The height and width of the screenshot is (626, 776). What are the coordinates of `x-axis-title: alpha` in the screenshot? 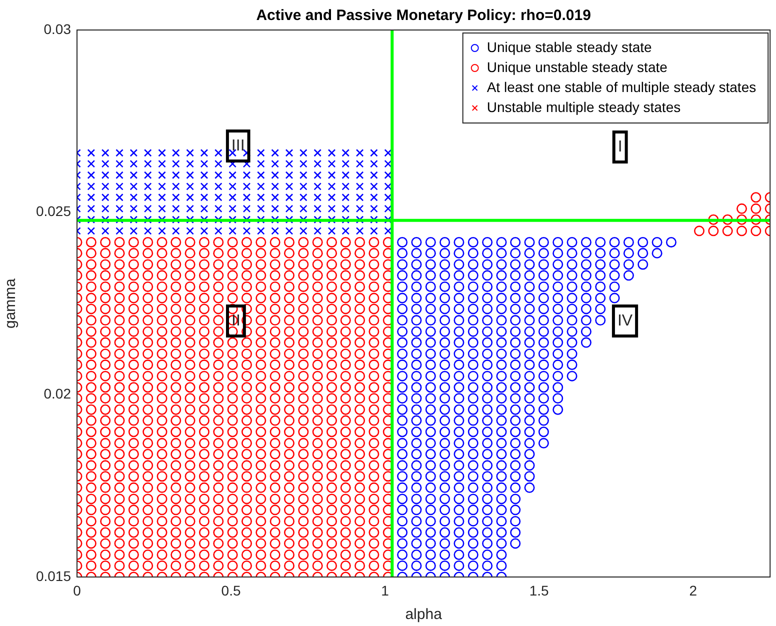 It's located at (424, 615).